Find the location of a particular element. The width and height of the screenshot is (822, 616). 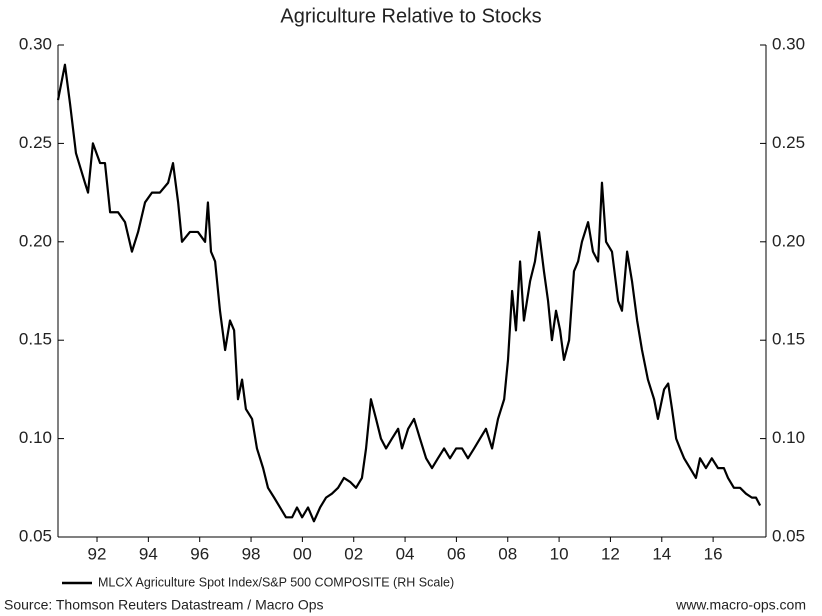

x-tick-label: 06 is located at coordinates (456, 553).